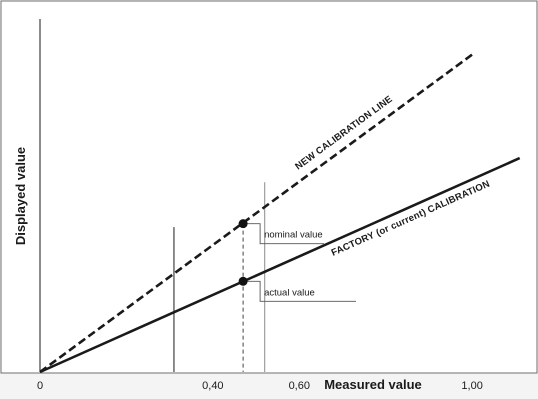  What do you see at coordinates (471, 386) in the screenshot?
I see `x-tick-label-4: 1,00` at bounding box center [471, 386].